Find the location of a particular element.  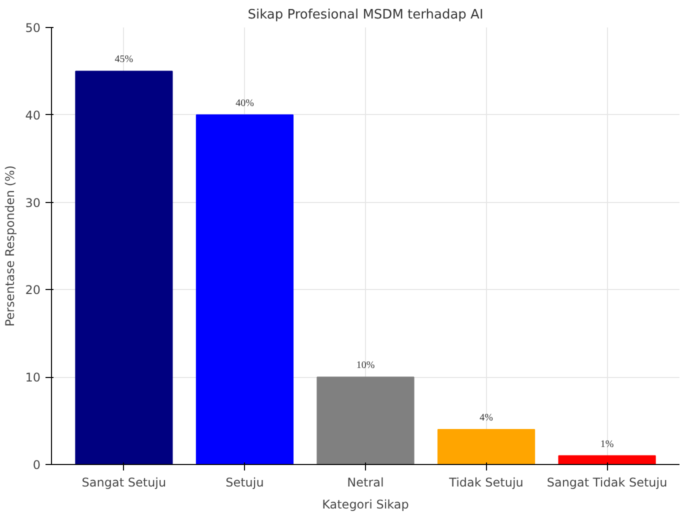

x-tick-label: Tidak Setuju is located at coordinates (486, 483).